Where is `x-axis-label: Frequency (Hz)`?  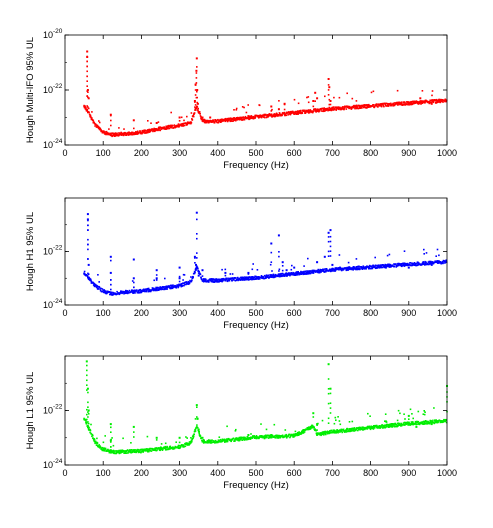 x-axis-label: Frequency (Hz) is located at coordinates (255, 325).